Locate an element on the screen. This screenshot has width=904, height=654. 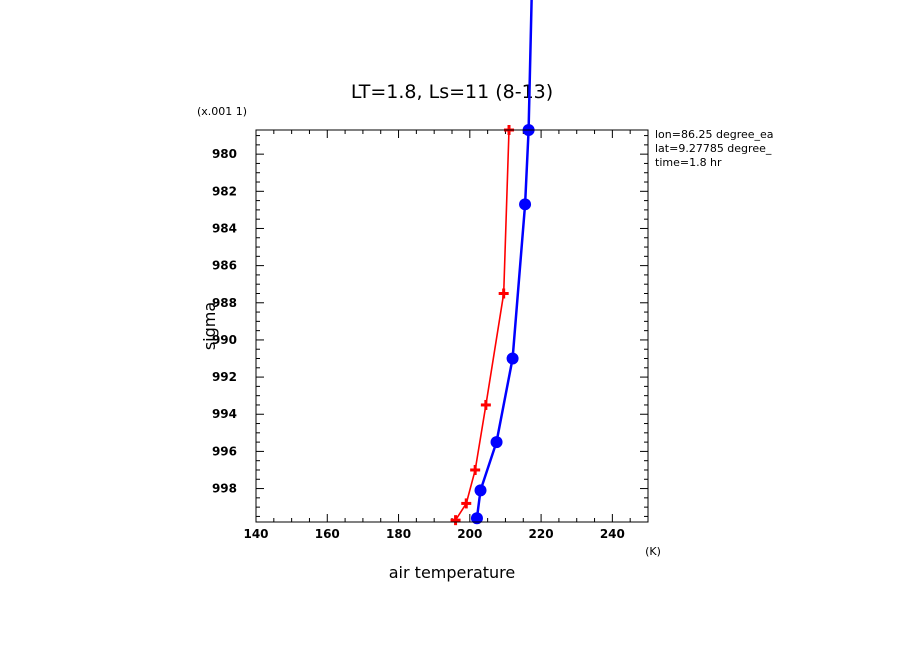
x-tick-label: 180 is located at coordinates (398, 534).